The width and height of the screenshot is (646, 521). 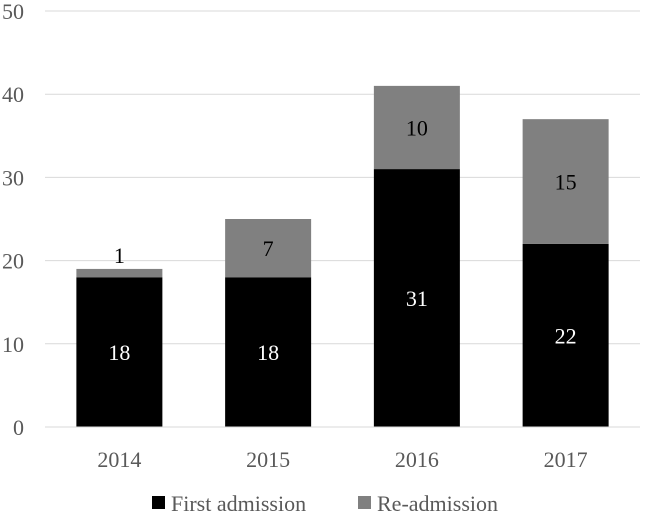 What do you see at coordinates (119, 255) in the screenshot?
I see `data-label: 1` at bounding box center [119, 255].